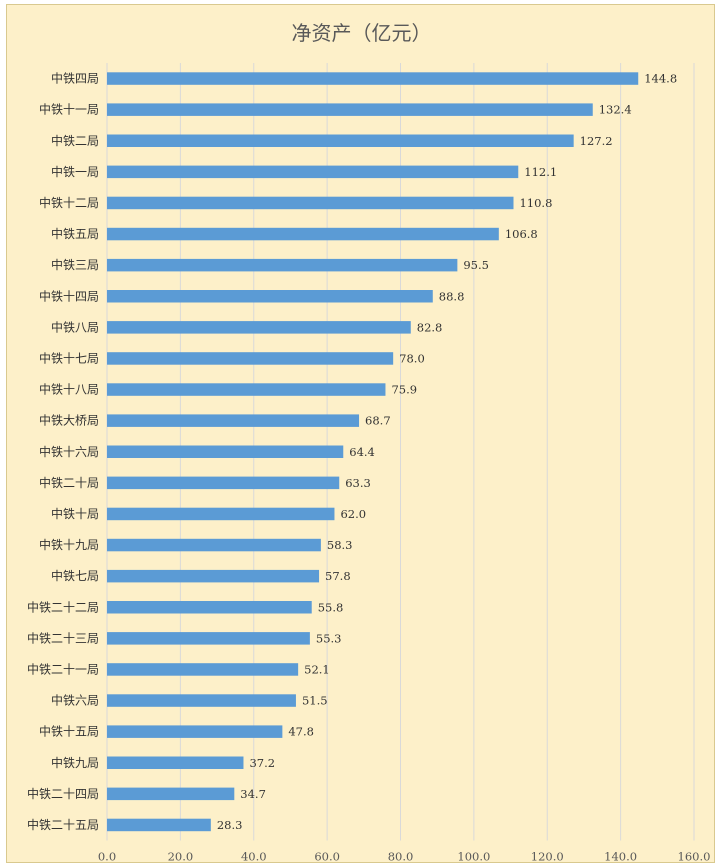  Describe the element at coordinates (694, 857) in the screenshot. I see `x-tick-label: 160.0` at that location.